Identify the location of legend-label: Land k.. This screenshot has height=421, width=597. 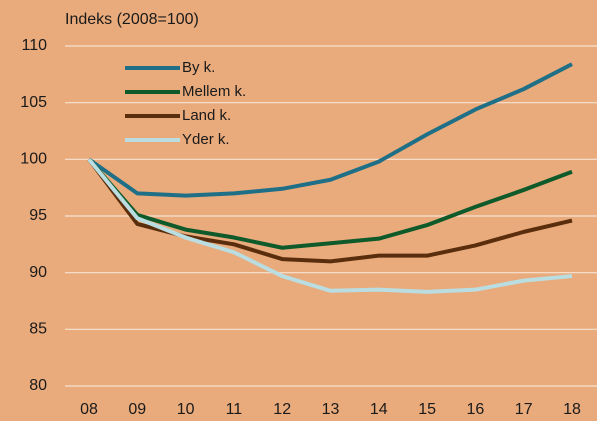
(206, 115).